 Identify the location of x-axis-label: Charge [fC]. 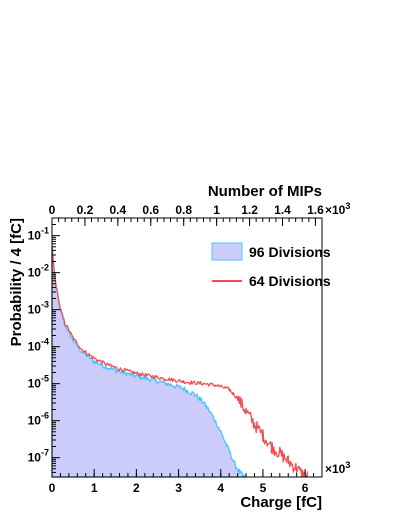
(281, 502).